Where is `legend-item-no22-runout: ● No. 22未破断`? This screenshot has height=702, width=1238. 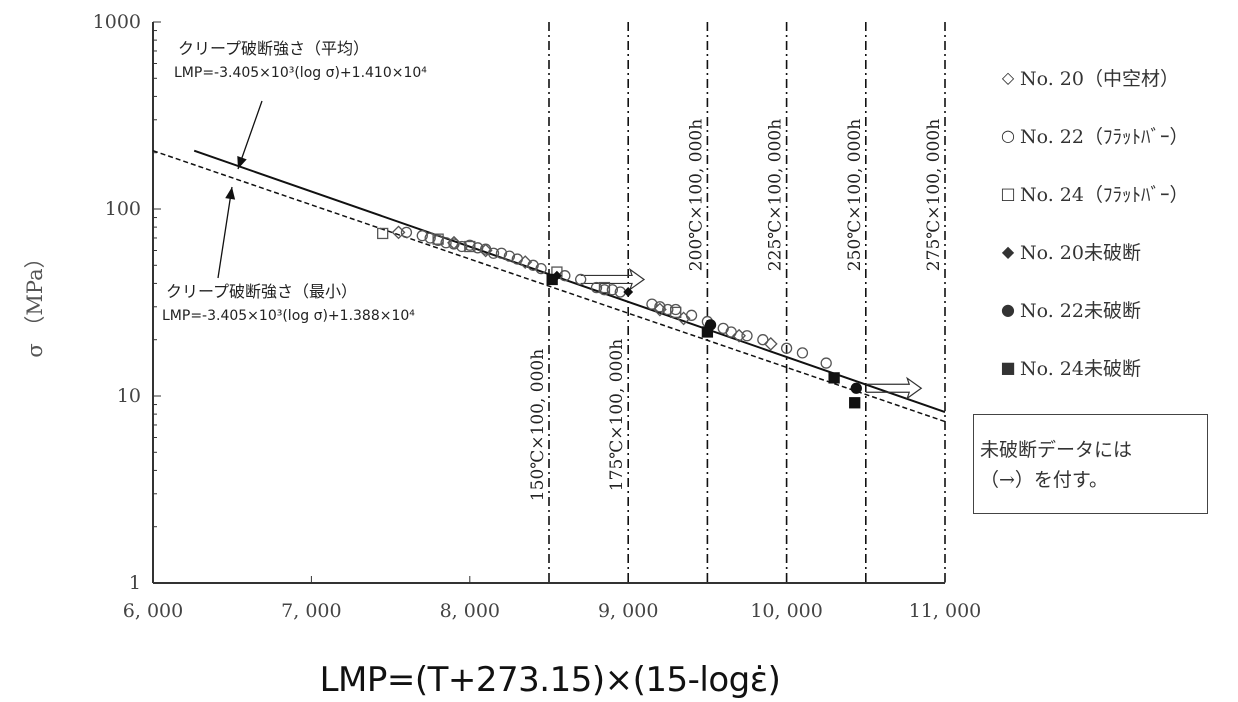
legend-item-no22-runout: ● No. 22未破断 is located at coordinates (1116, 309).